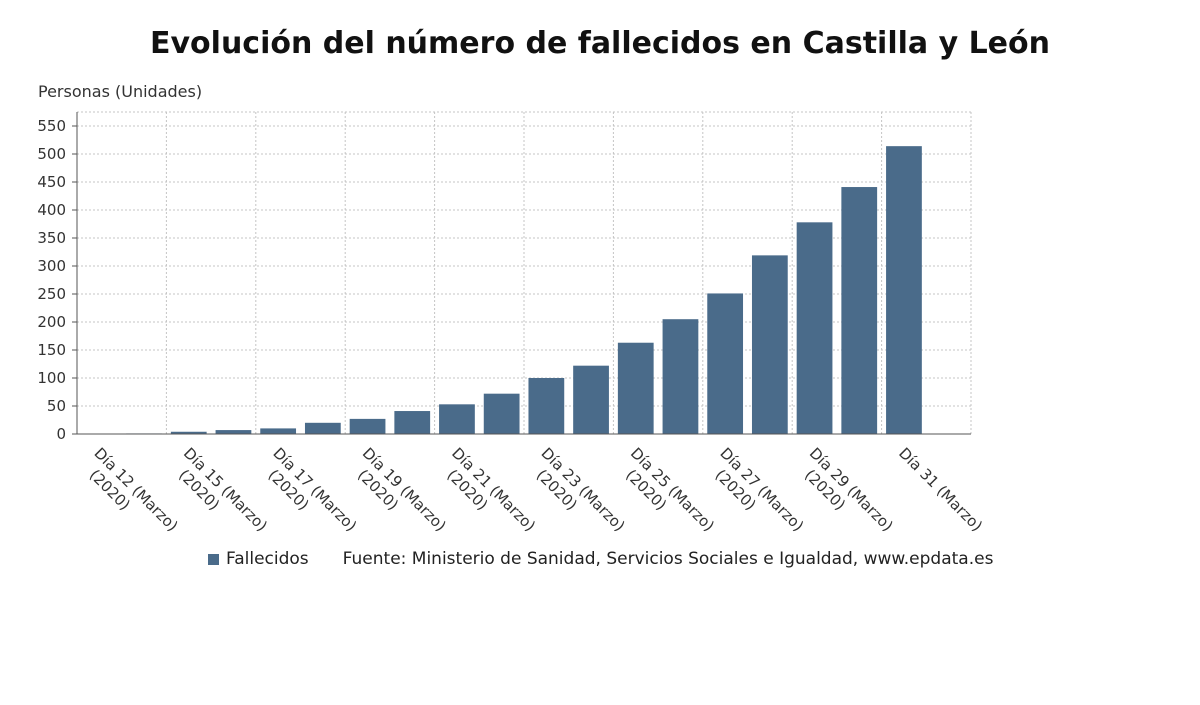  What do you see at coordinates (120, 91) in the screenshot?
I see `y-axis-title: Personas (Unidades)` at bounding box center [120, 91].